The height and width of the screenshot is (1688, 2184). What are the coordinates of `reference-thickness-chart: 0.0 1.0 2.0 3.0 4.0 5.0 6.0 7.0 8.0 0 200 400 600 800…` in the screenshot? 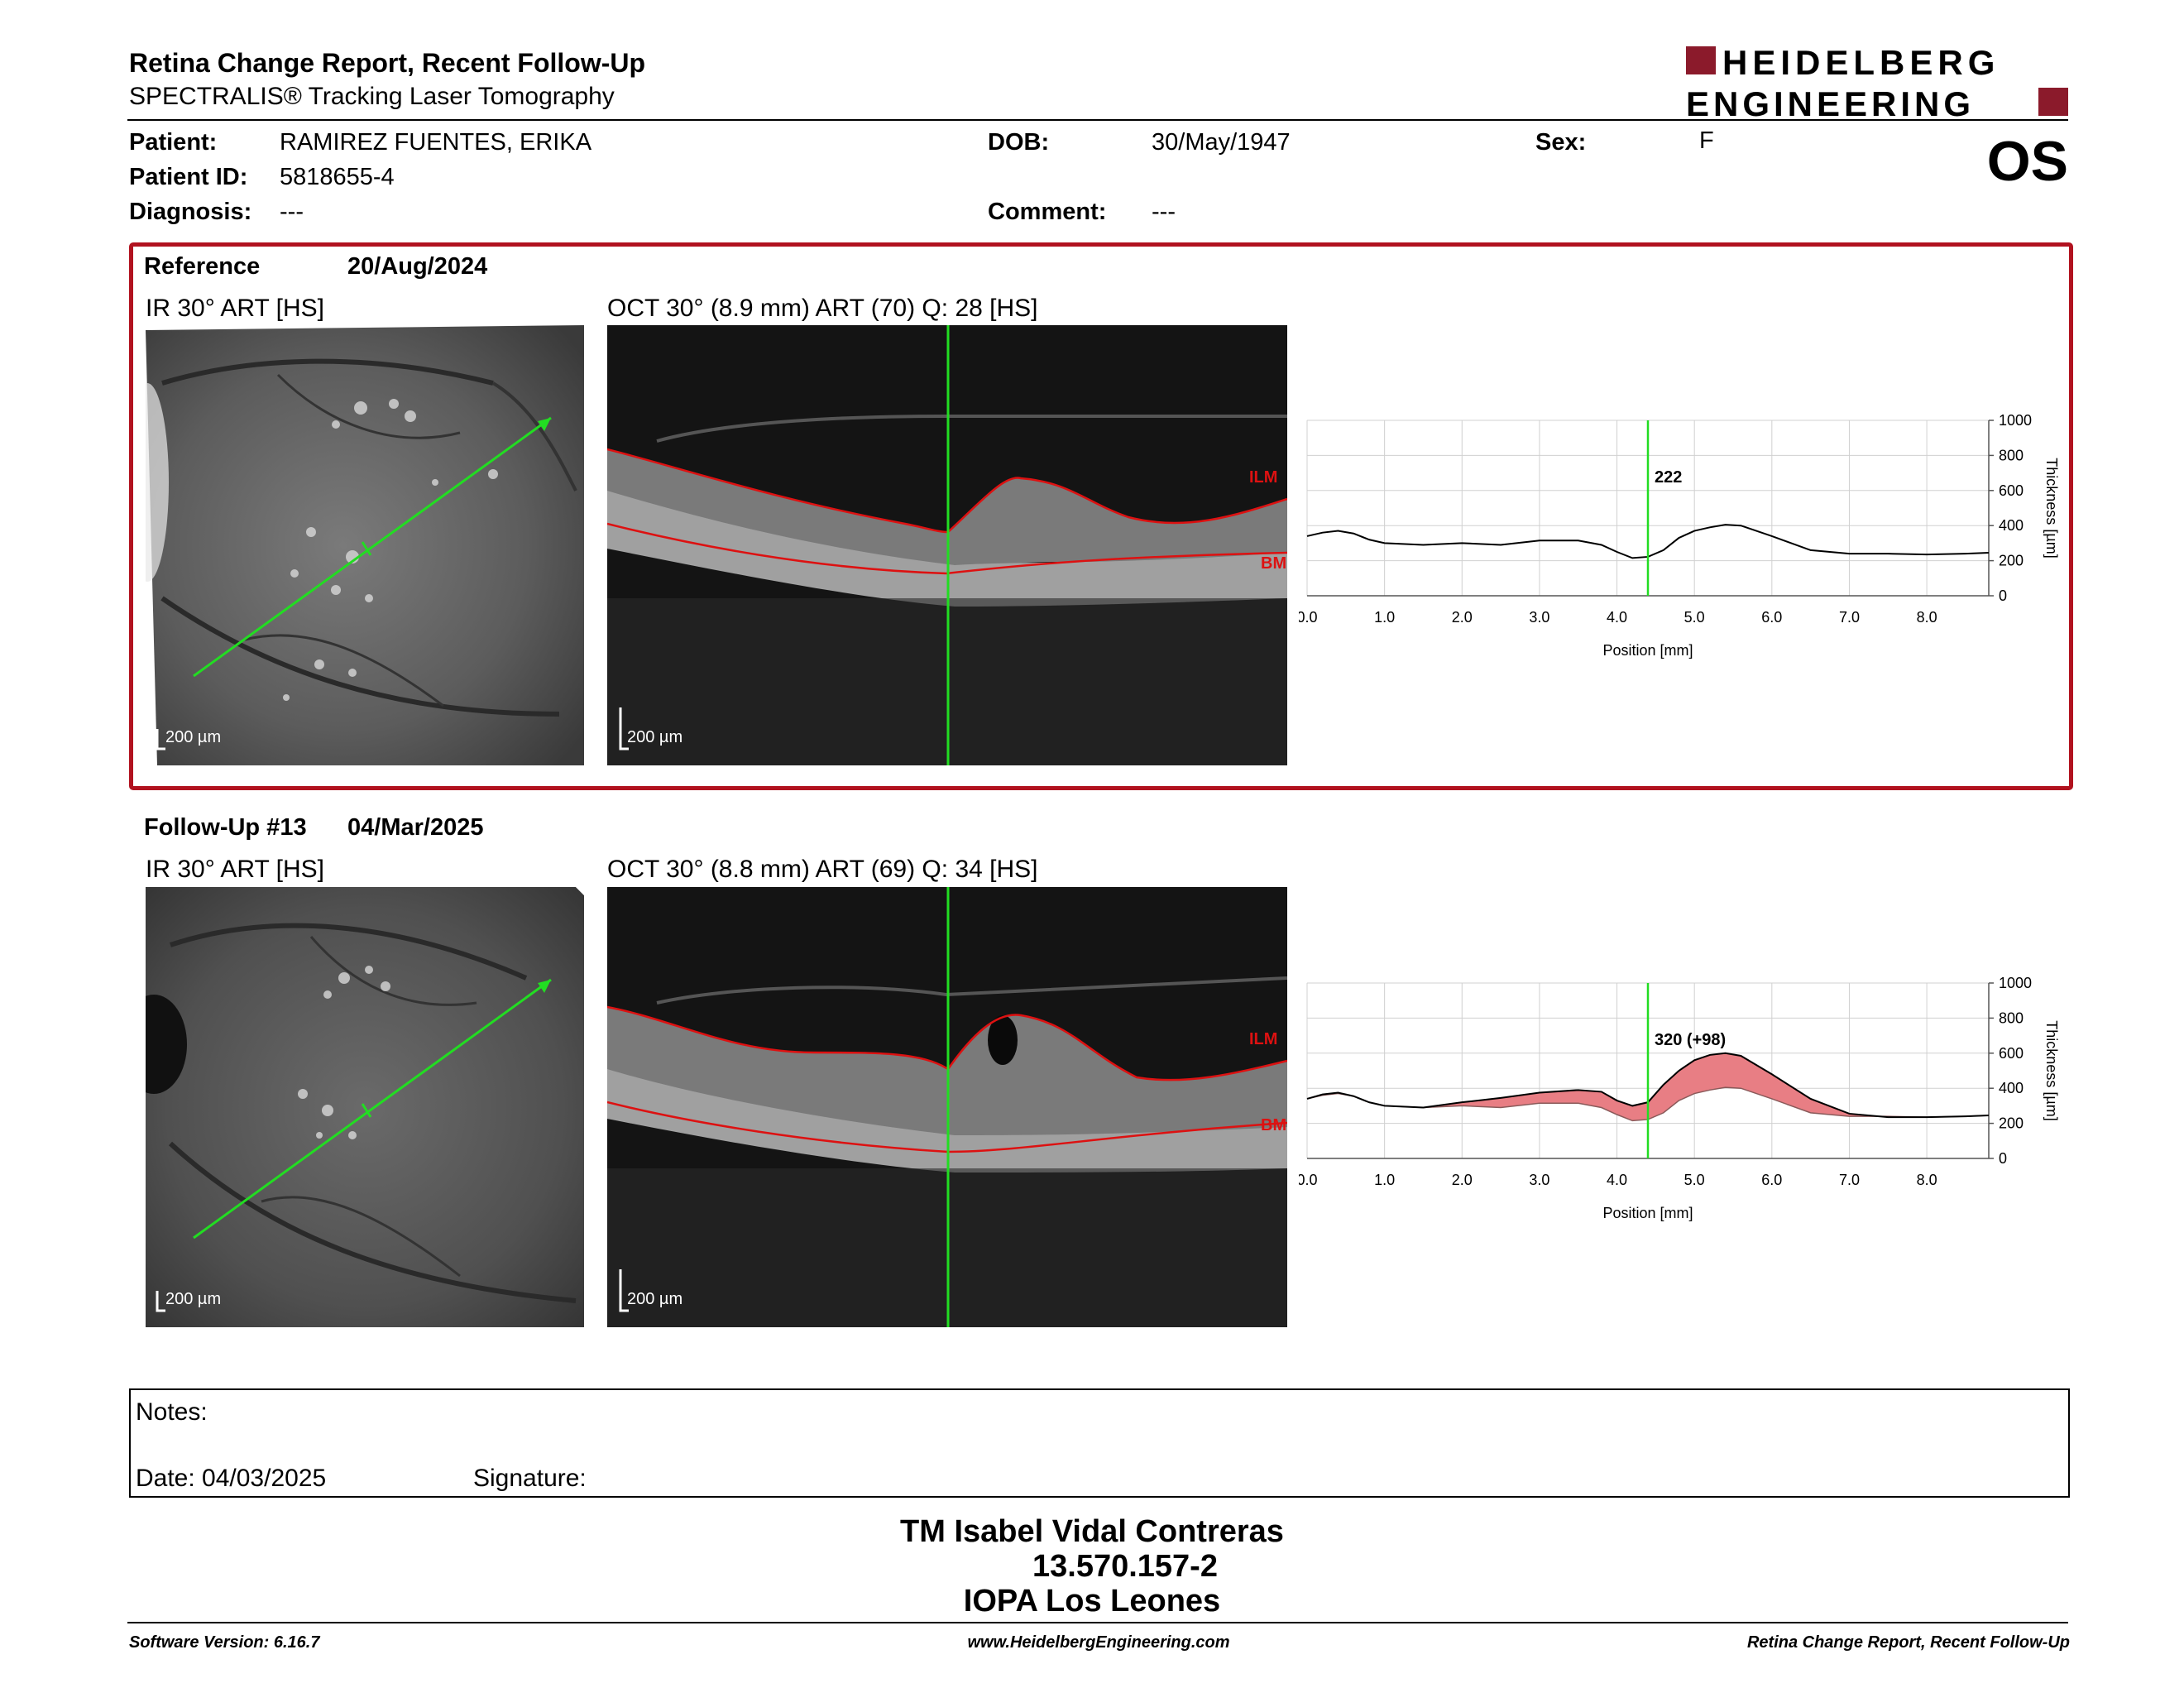 It's located at (1679, 535).